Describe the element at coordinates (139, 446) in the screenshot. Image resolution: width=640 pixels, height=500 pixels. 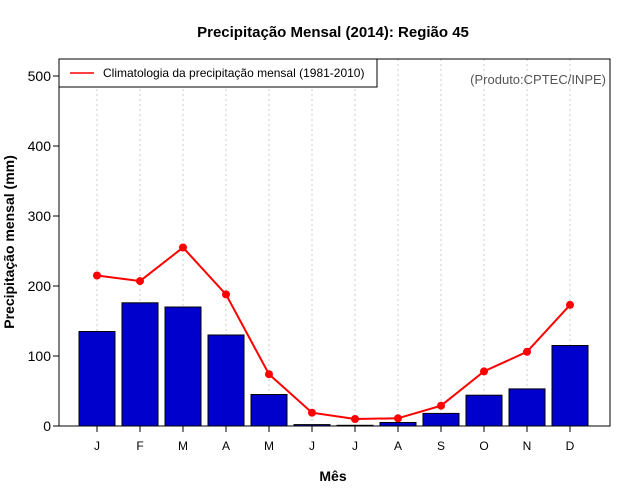
I see `x-tick-label: F` at that location.